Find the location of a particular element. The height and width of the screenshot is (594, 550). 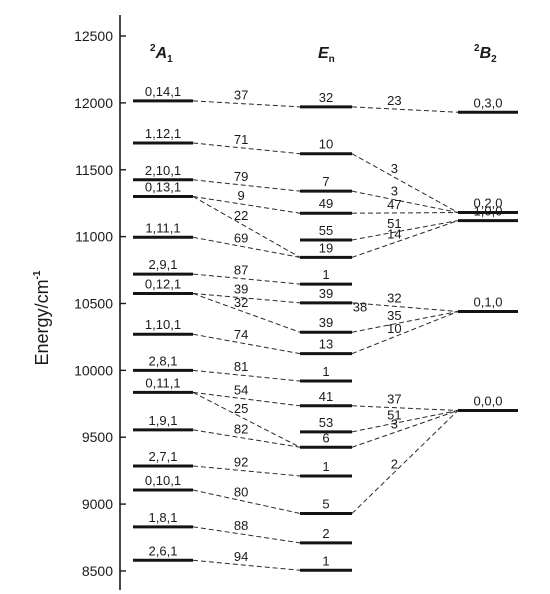

left-level-label: 1,12,1 is located at coordinates (163, 133).